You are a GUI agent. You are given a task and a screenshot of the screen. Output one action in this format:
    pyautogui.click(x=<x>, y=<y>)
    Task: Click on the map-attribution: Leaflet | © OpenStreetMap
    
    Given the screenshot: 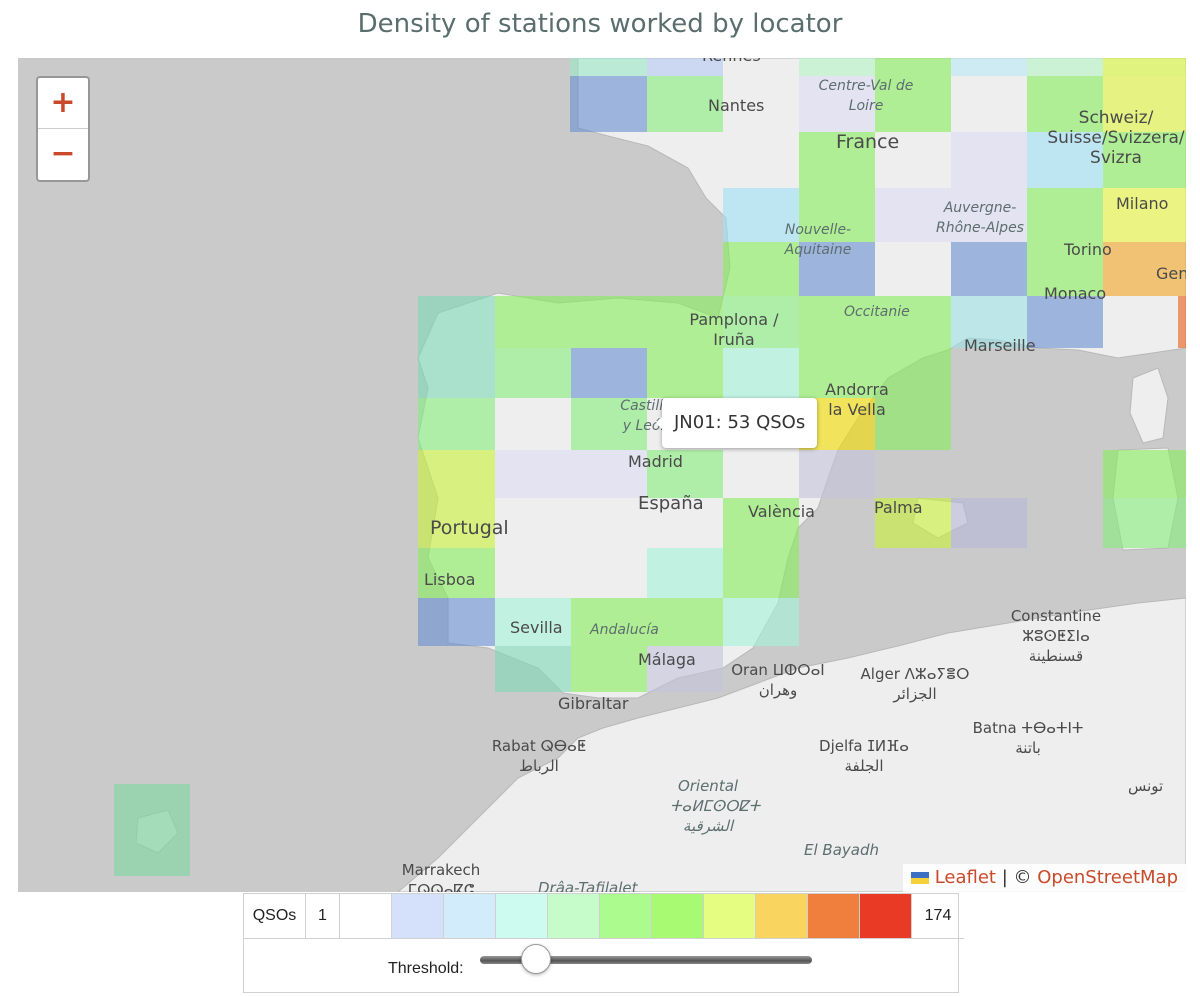 What is the action you would take?
    pyautogui.click(x=1044, y=878)
    